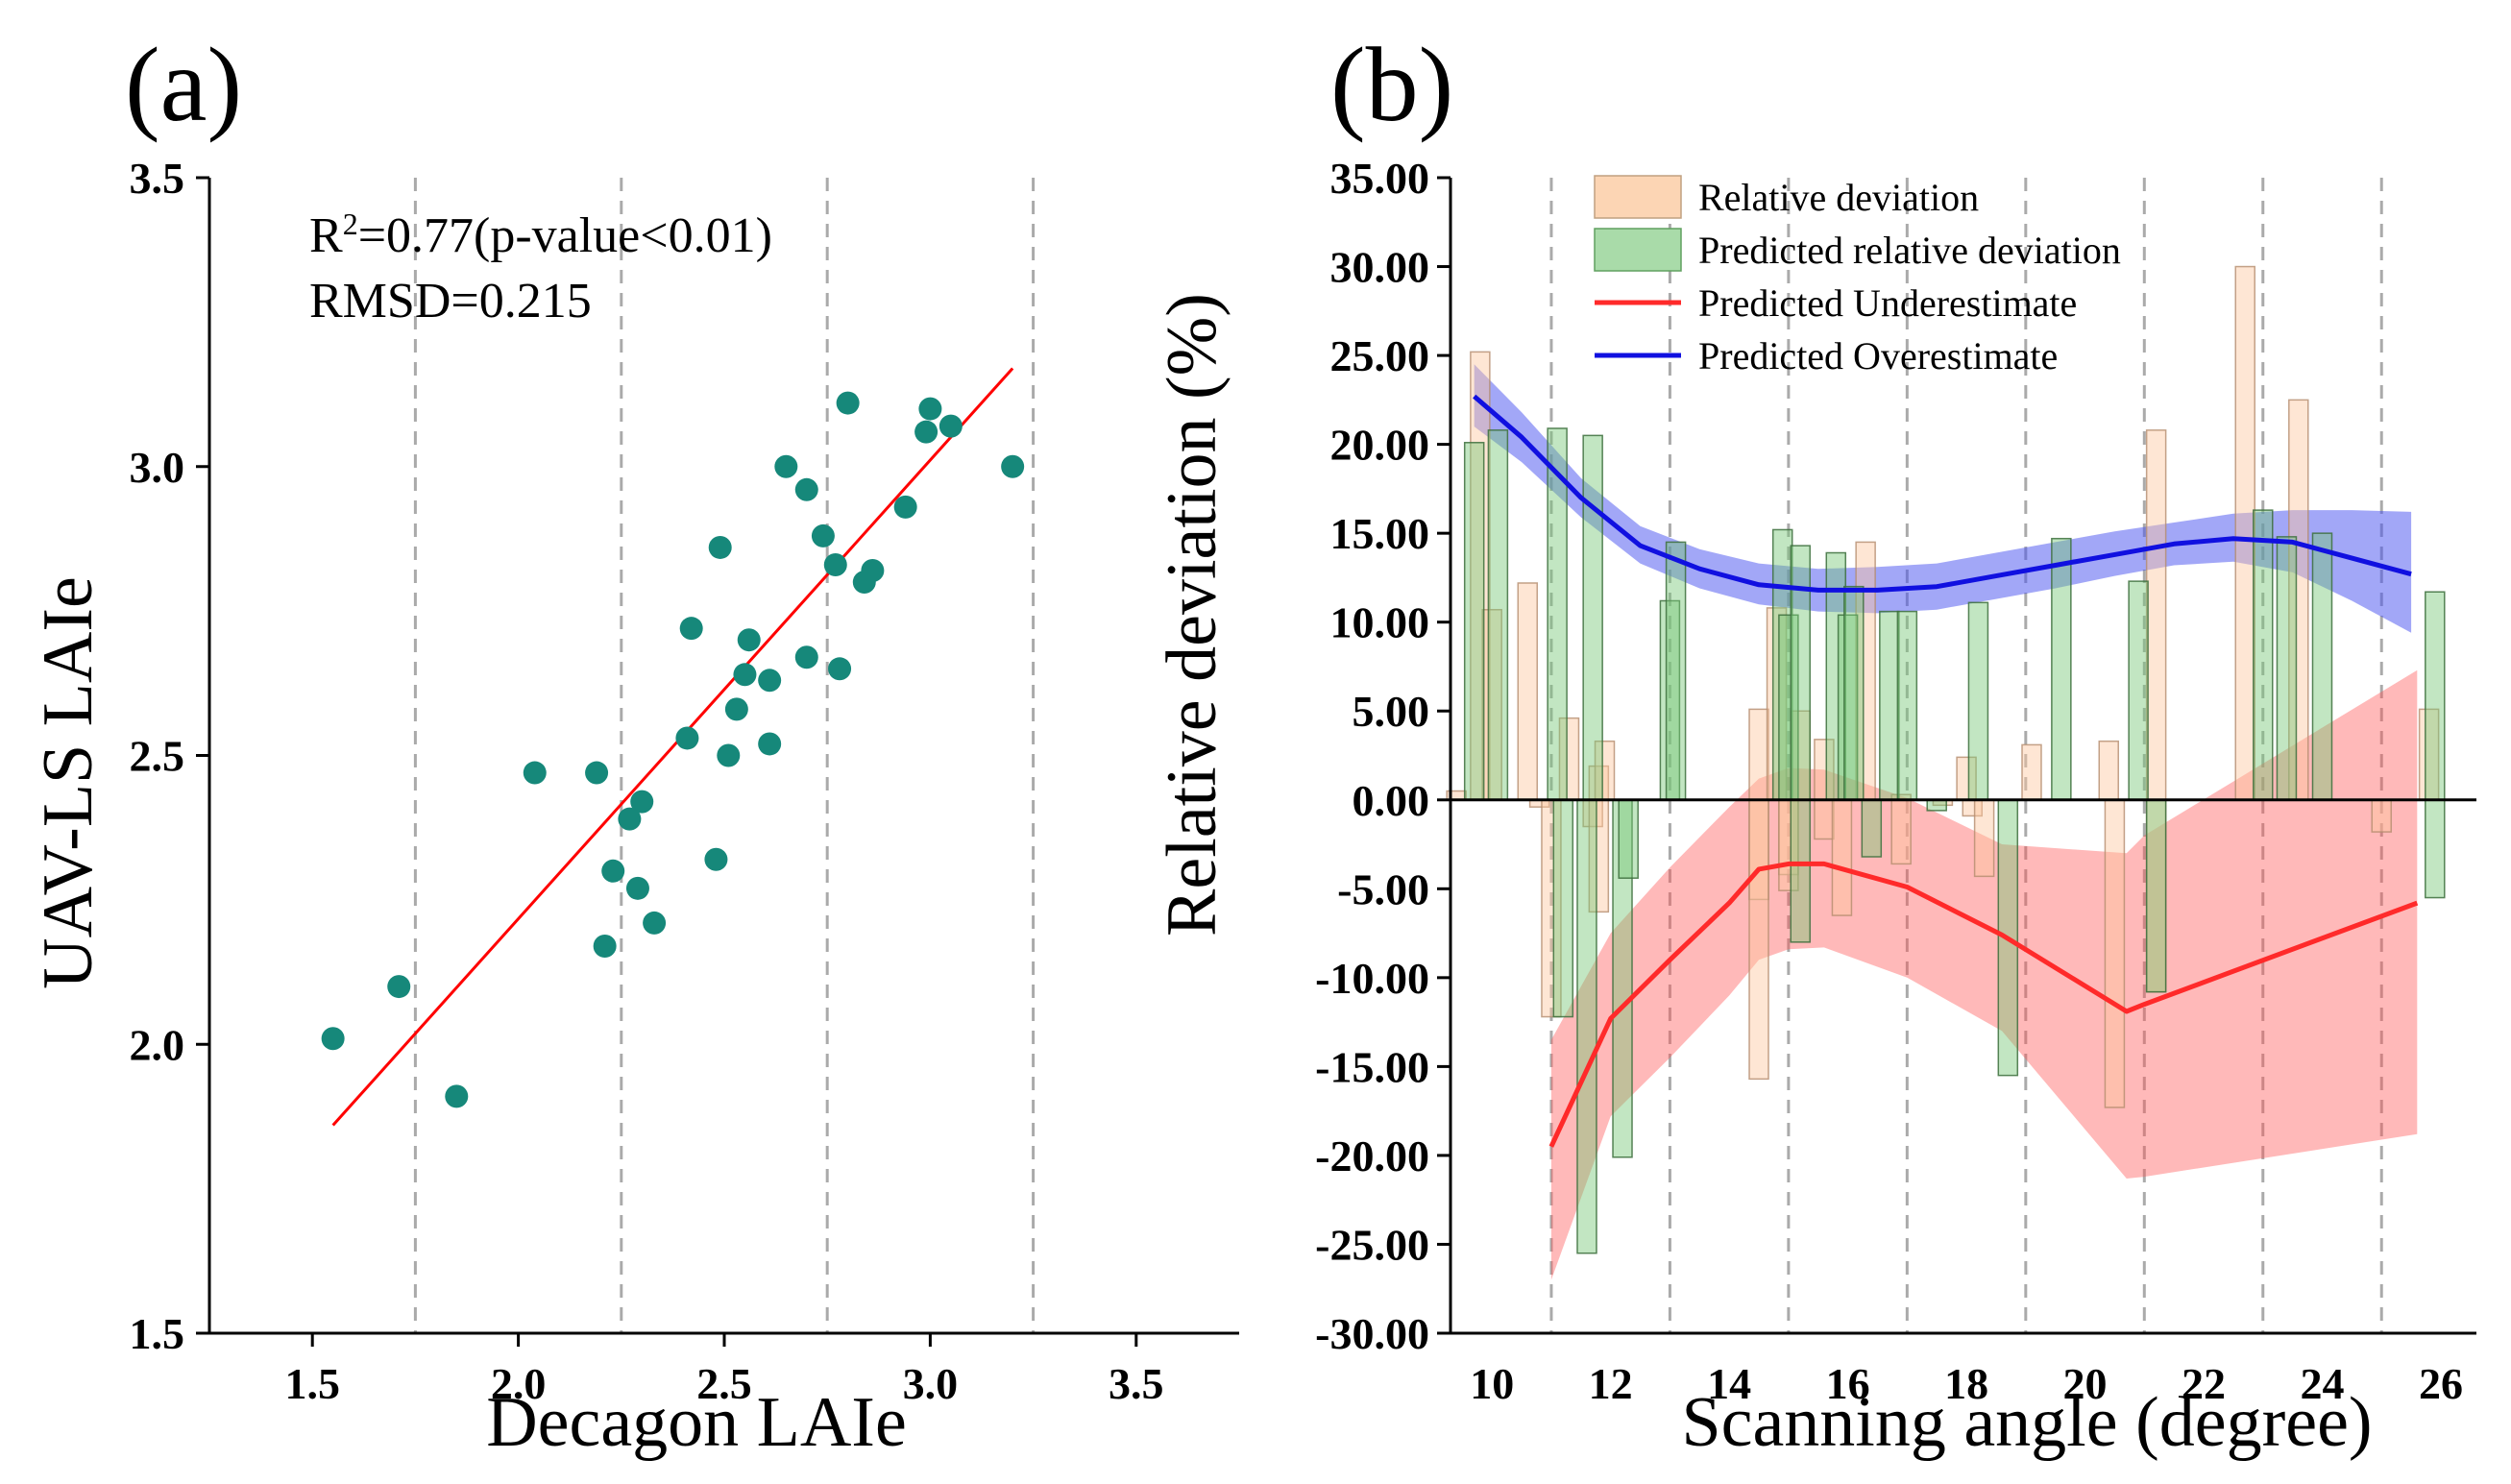 This screenshot has width=2511, height=1484. I want to click on x-tick-label-b: 16, so click(1848, 1383).